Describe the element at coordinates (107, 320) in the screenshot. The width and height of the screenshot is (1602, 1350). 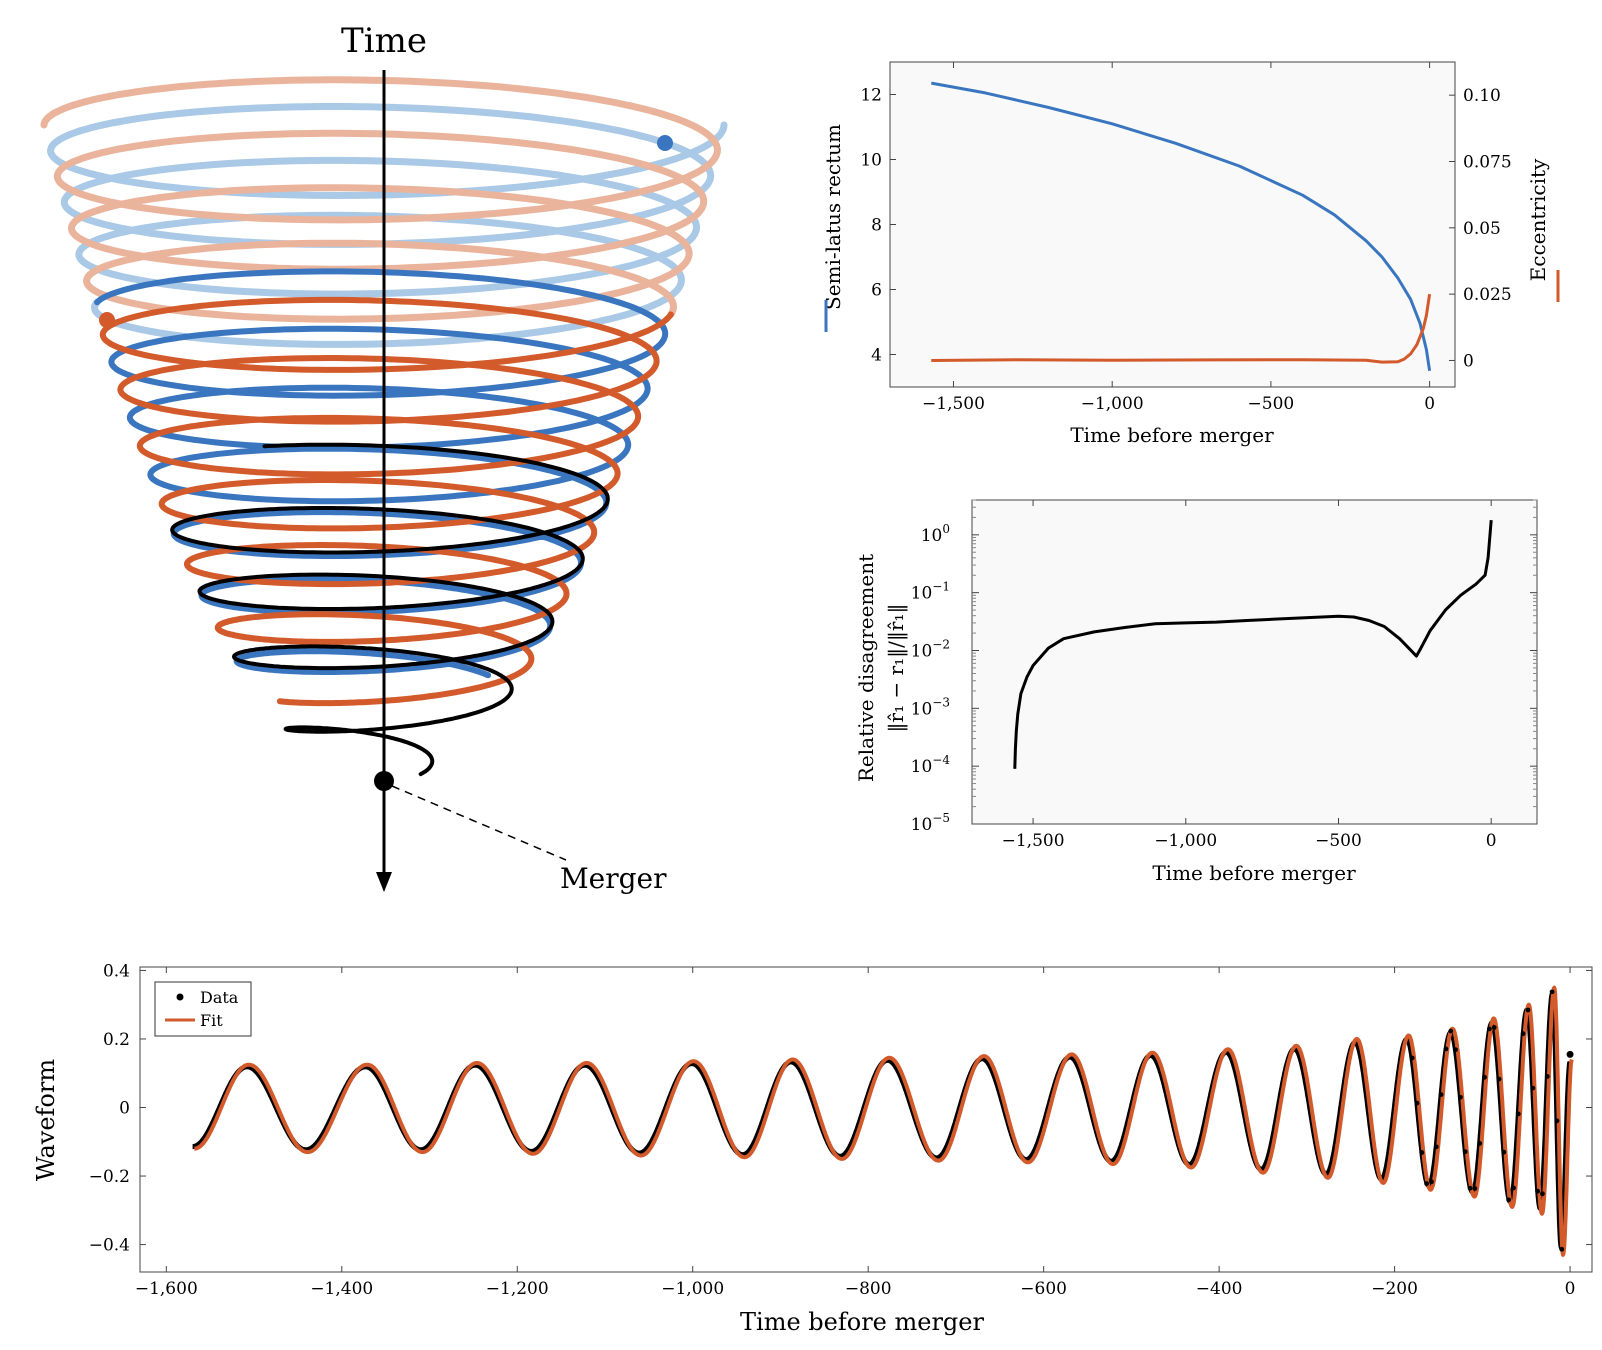
I see `orange-start-marker` at that location.